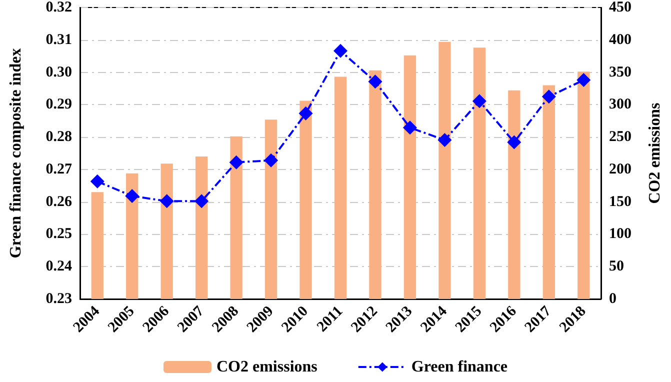 This screenshot has height=382, width=671. Describe the element at coordinates (59, 137) in the screenshot. I see `y-tick-label: 0.28` at that location.